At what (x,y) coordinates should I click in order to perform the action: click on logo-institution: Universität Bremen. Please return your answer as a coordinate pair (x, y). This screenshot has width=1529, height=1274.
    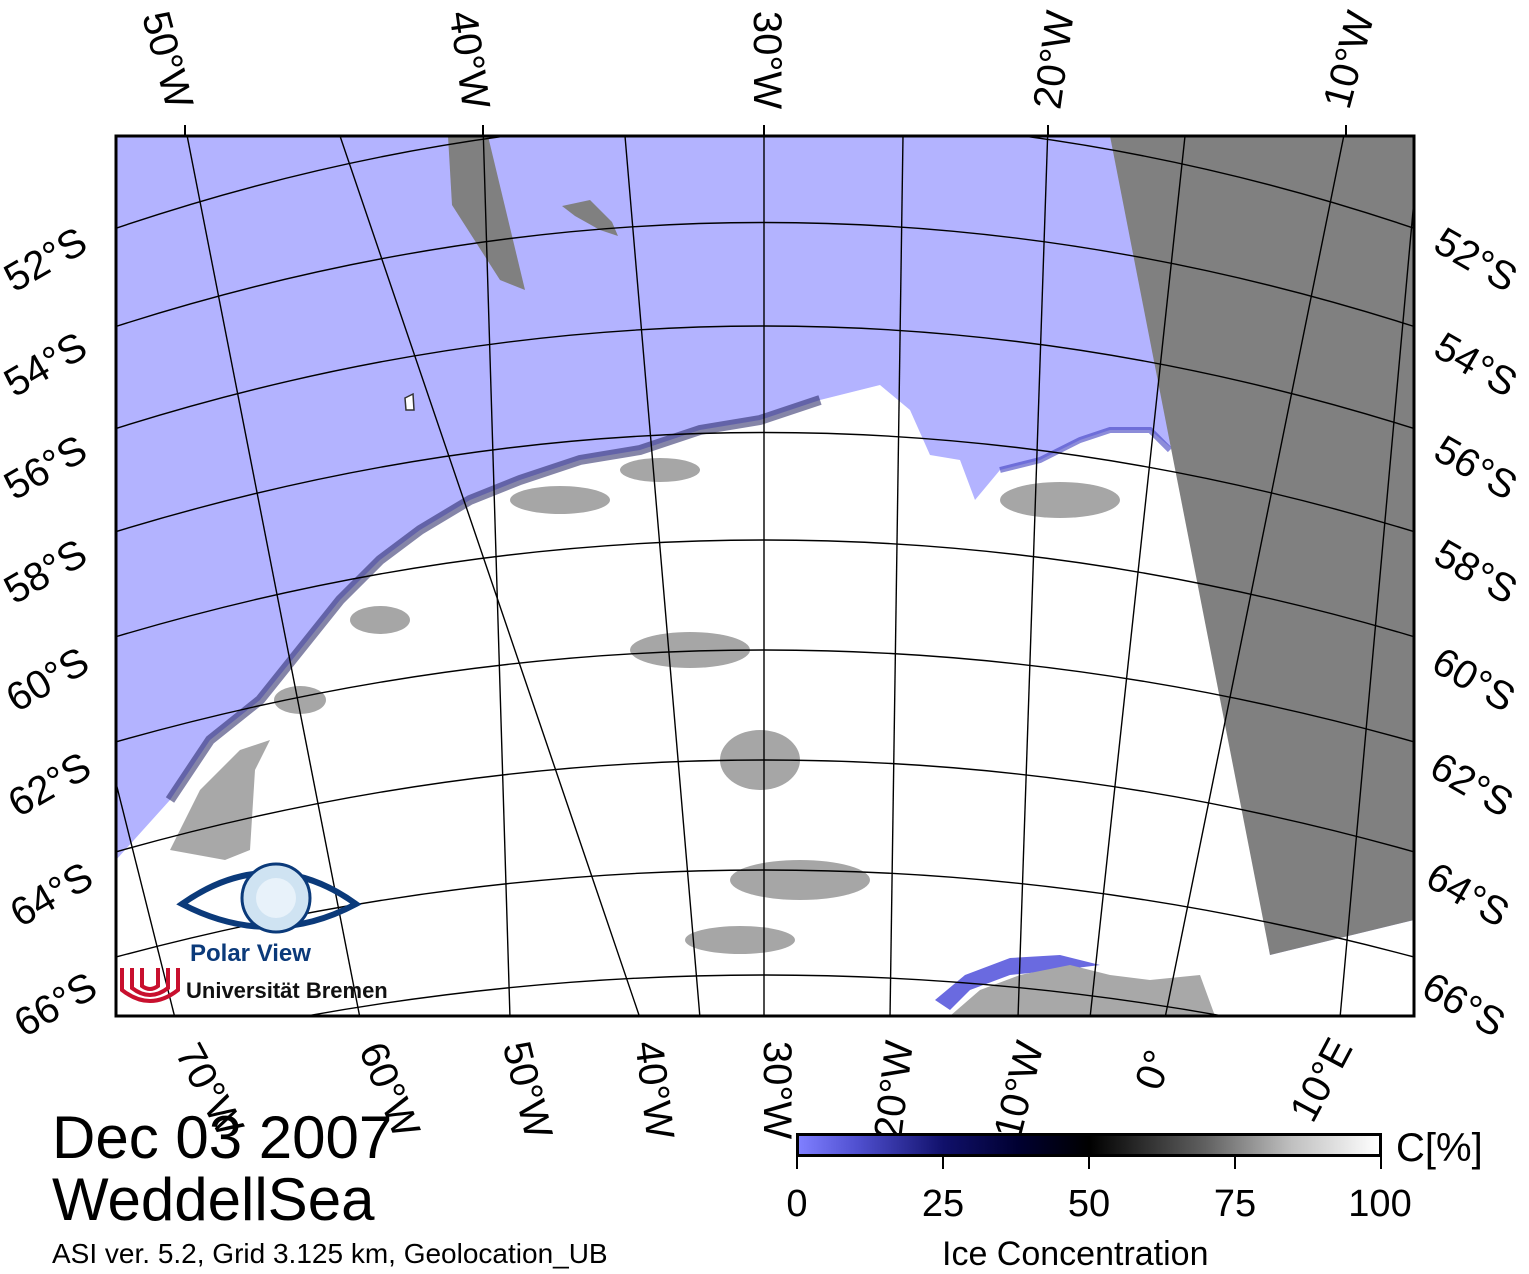
    Looking at the image, I should click on (287, 990).